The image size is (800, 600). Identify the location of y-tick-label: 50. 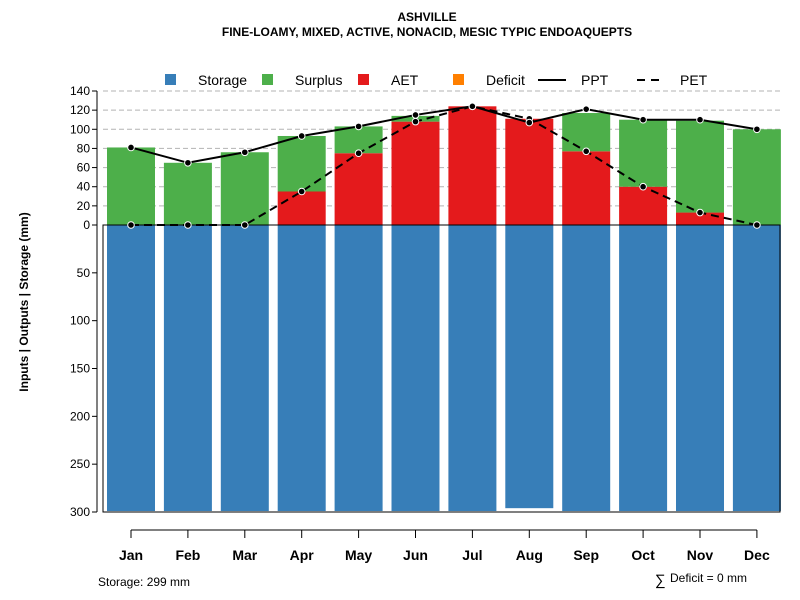
(84, 273).